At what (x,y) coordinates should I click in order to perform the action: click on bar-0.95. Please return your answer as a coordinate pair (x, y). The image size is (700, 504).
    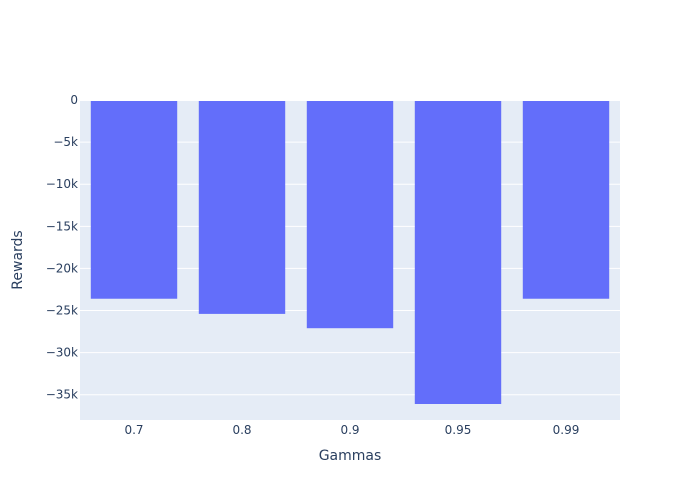
    Looking at the image, I should click on (458, 252).